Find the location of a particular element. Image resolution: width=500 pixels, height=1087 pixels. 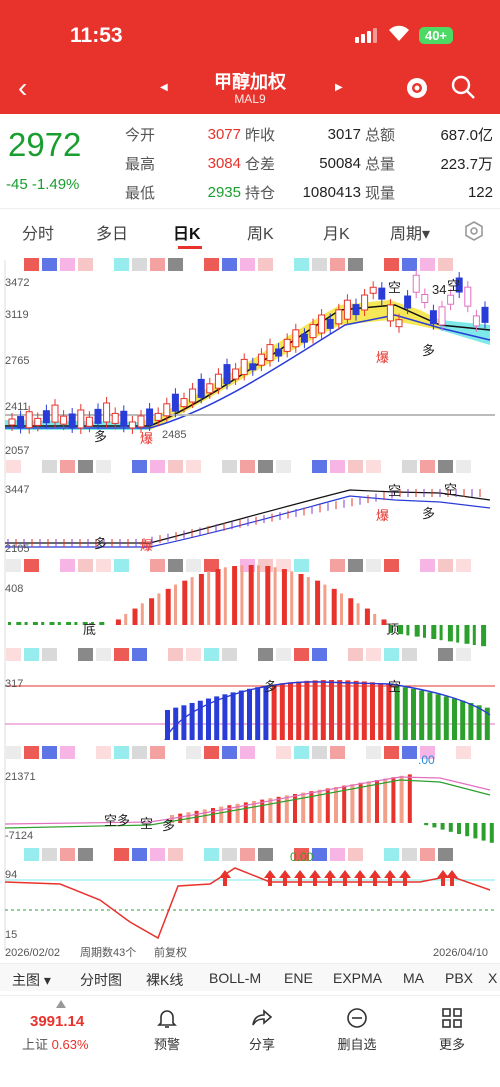

nav-bar: ‹ ◀ 甲醇加权 MAL9 ▶ is located at coordinates (250, 88).